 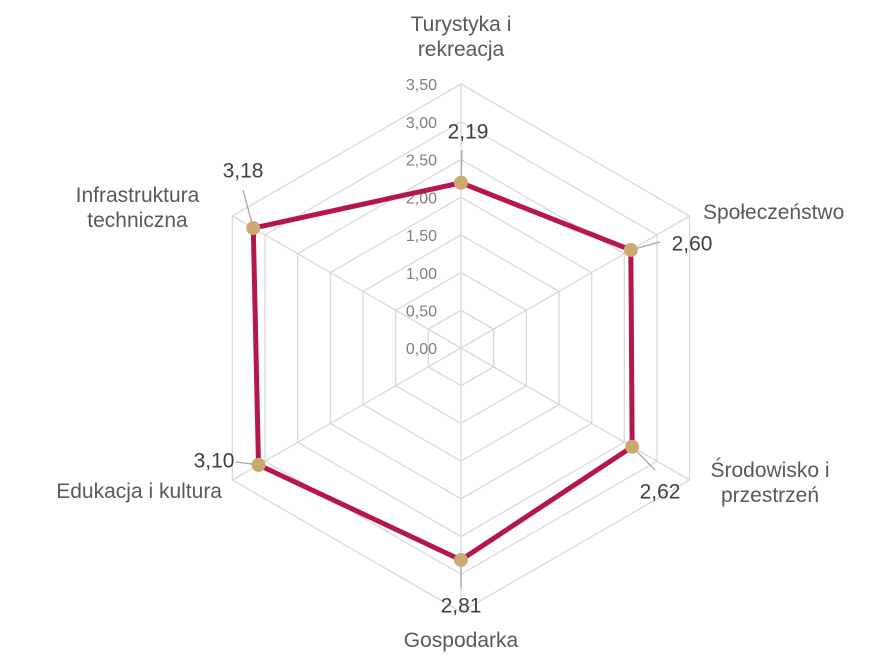 What do you see at coordinates (461, 640) in the screenshot?
I see `category-label: Gospodarka` at bounding box center [461, 640].